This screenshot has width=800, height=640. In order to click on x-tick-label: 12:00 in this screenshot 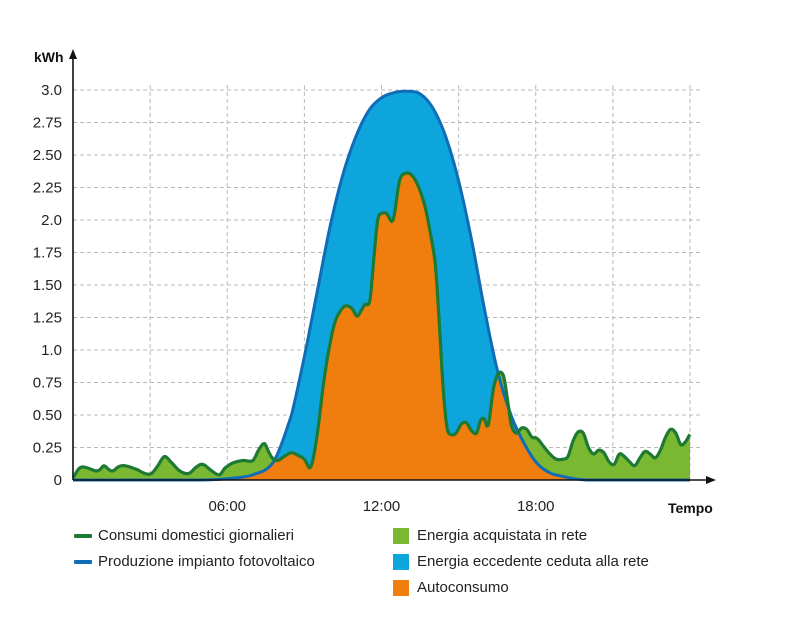, I will do `click(382, 506)`.